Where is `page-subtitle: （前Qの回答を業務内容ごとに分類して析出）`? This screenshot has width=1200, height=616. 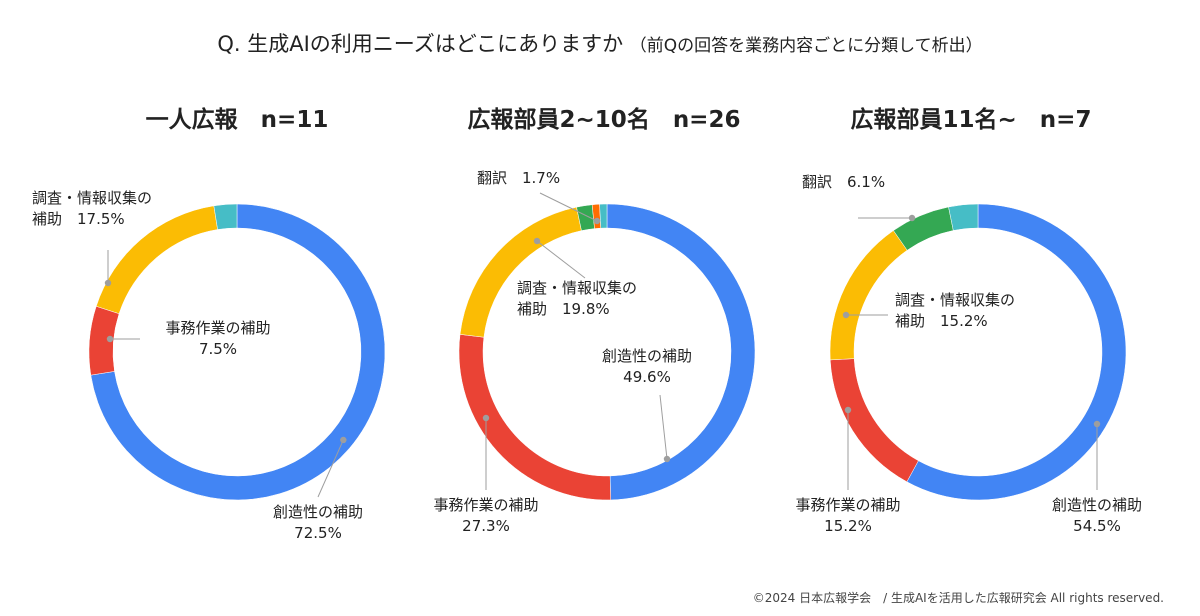 page-subtitle: （前Qの回答を業務内容ごとに分類して析出） is located at coordinates (806, 46).